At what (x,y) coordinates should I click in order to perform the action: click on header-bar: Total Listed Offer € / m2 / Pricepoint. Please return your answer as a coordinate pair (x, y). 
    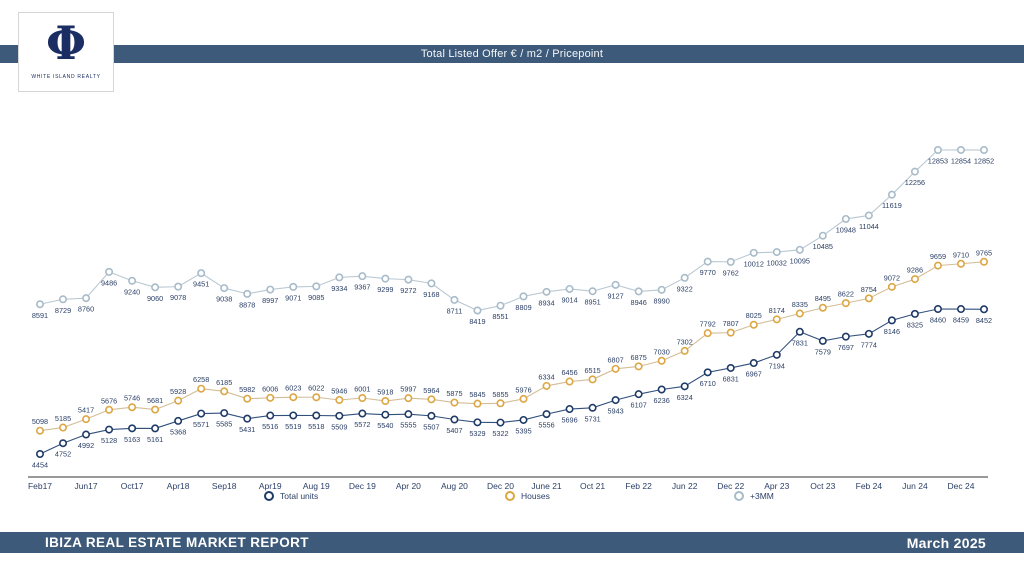
    Looking at the image, I should click on (512, 54).